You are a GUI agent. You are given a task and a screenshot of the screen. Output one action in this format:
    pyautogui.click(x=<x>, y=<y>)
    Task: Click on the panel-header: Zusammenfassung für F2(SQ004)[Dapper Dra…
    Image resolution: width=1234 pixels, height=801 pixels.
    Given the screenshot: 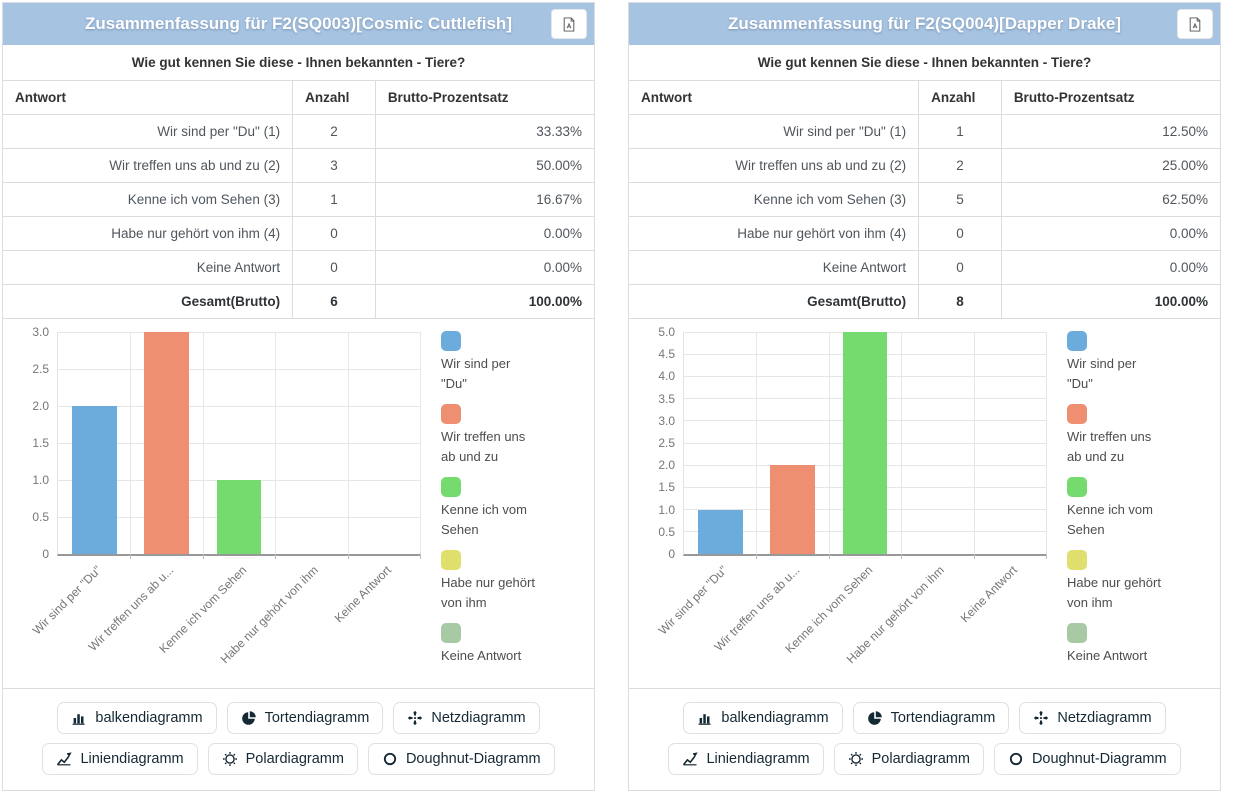 What is the action you would take?
    pyautogui.click(x=924, y=24)
    